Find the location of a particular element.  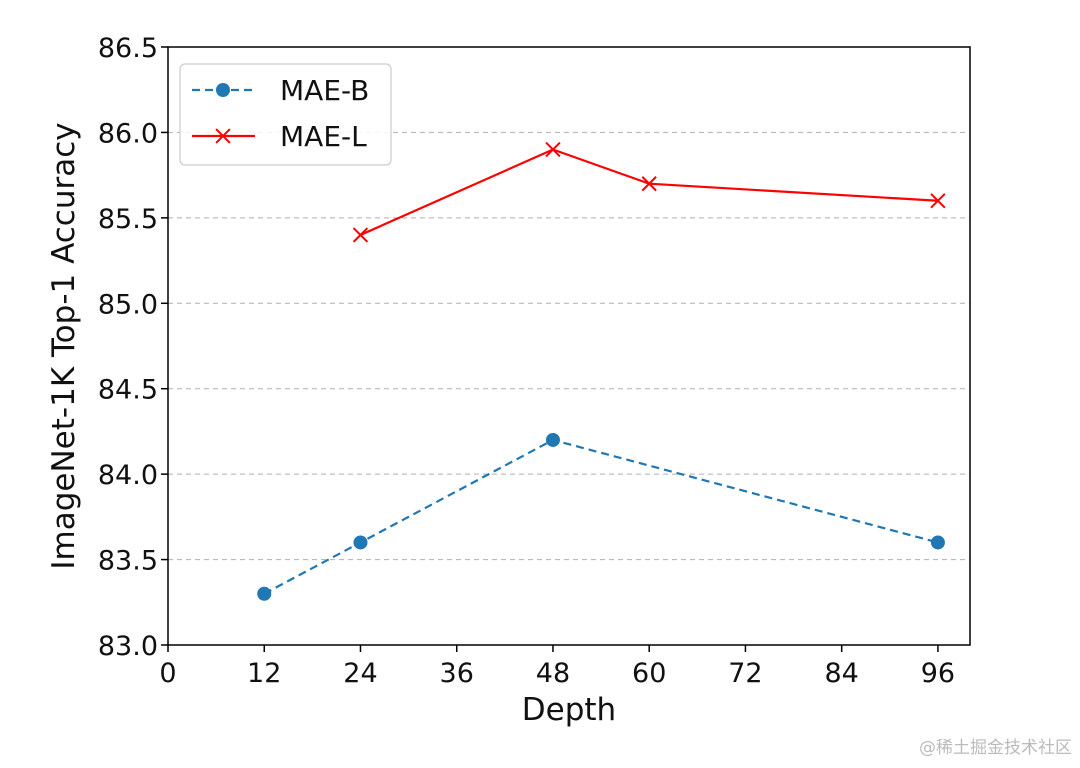

y-axis-label: ImageNet-1K Top-1 Accuracy is located at coordinates (64, 345).